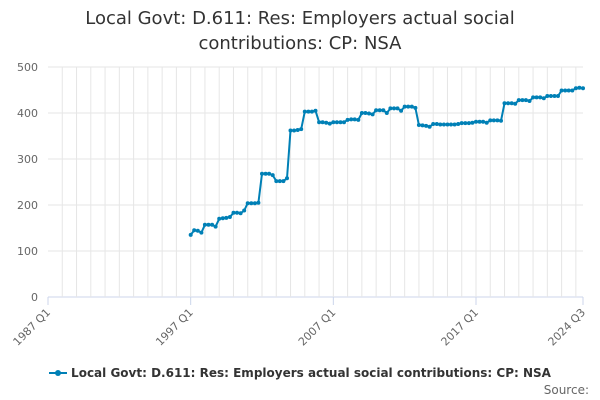 The height and width of the screenshot is (400, 600). I want to click on source-label: Source:, so click(566, 390).